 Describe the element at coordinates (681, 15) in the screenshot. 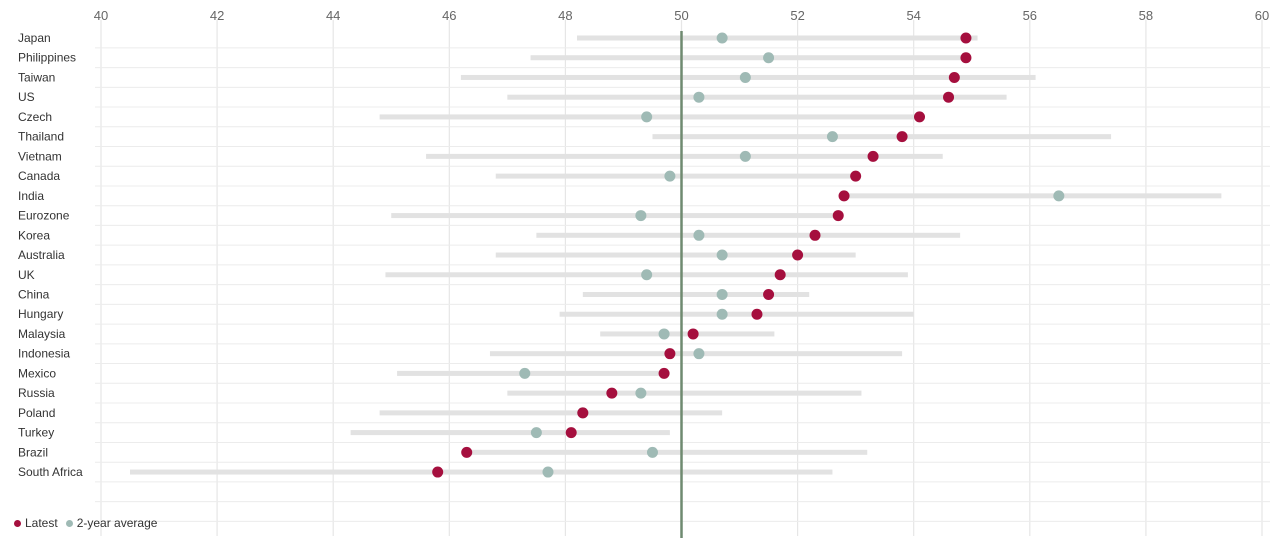

I see `x-axis-tick-labels: 40 42 44 46 48 50 52 54 56 58 60` at that location.